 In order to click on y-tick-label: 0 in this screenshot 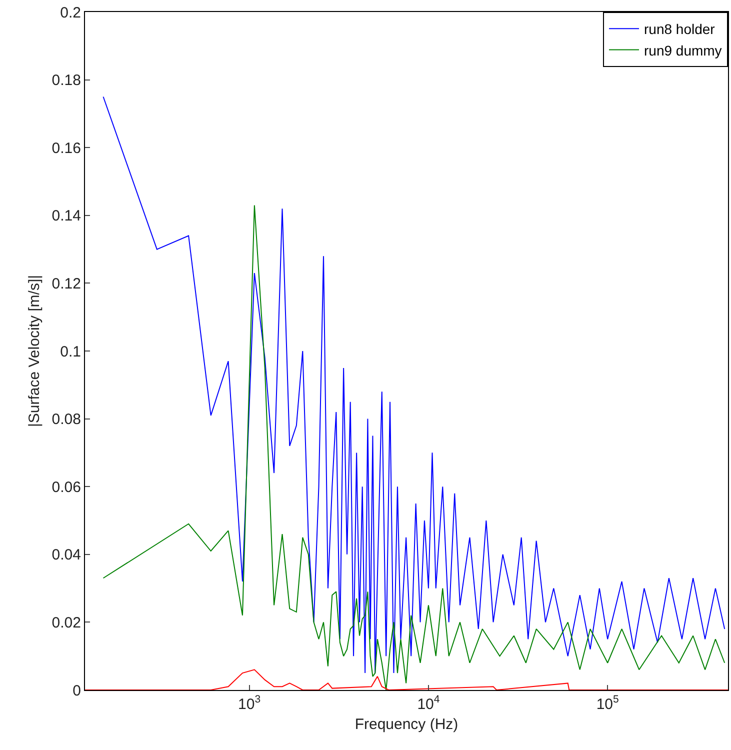, I will do `click(76, 691)`.